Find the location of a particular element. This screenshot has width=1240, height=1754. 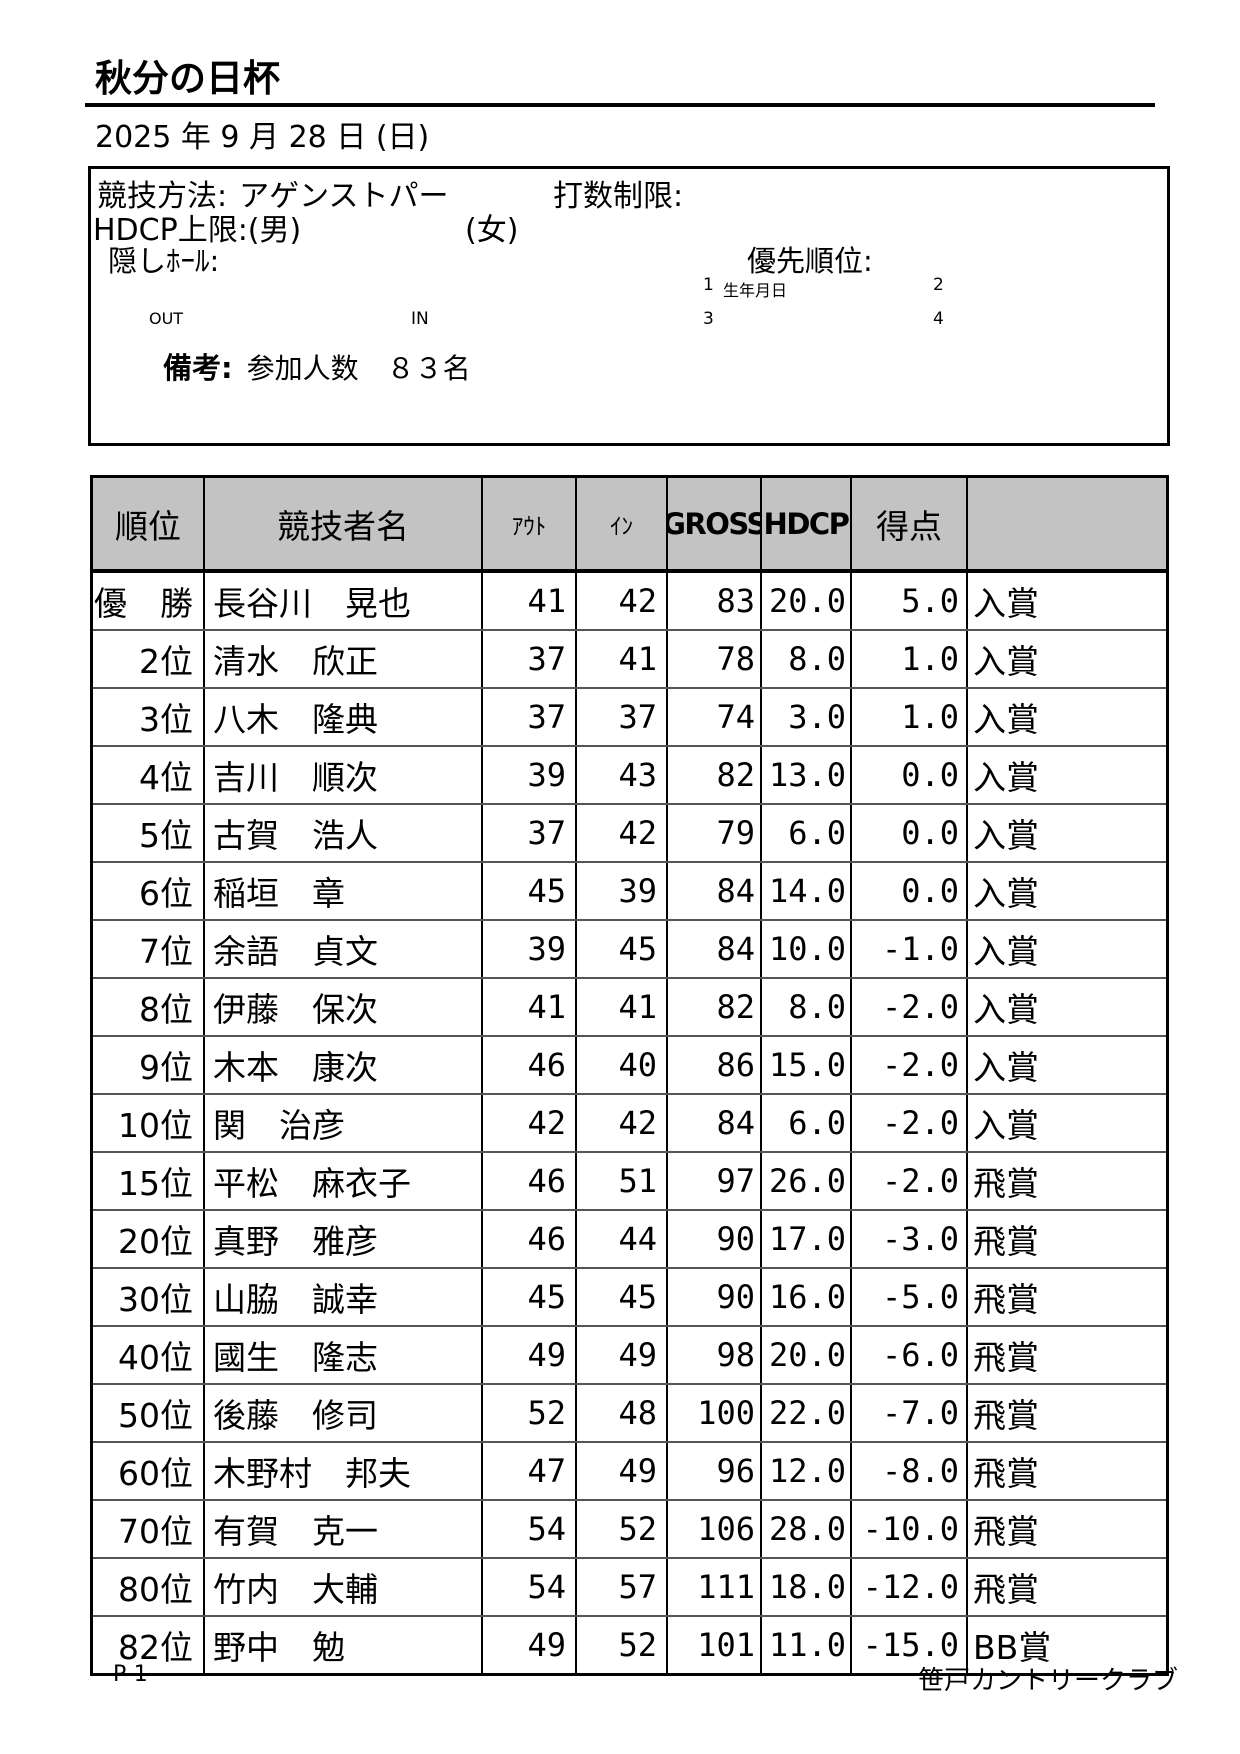

player-name-cell: 國生 隆志 is located at coordinates (344, 1355).